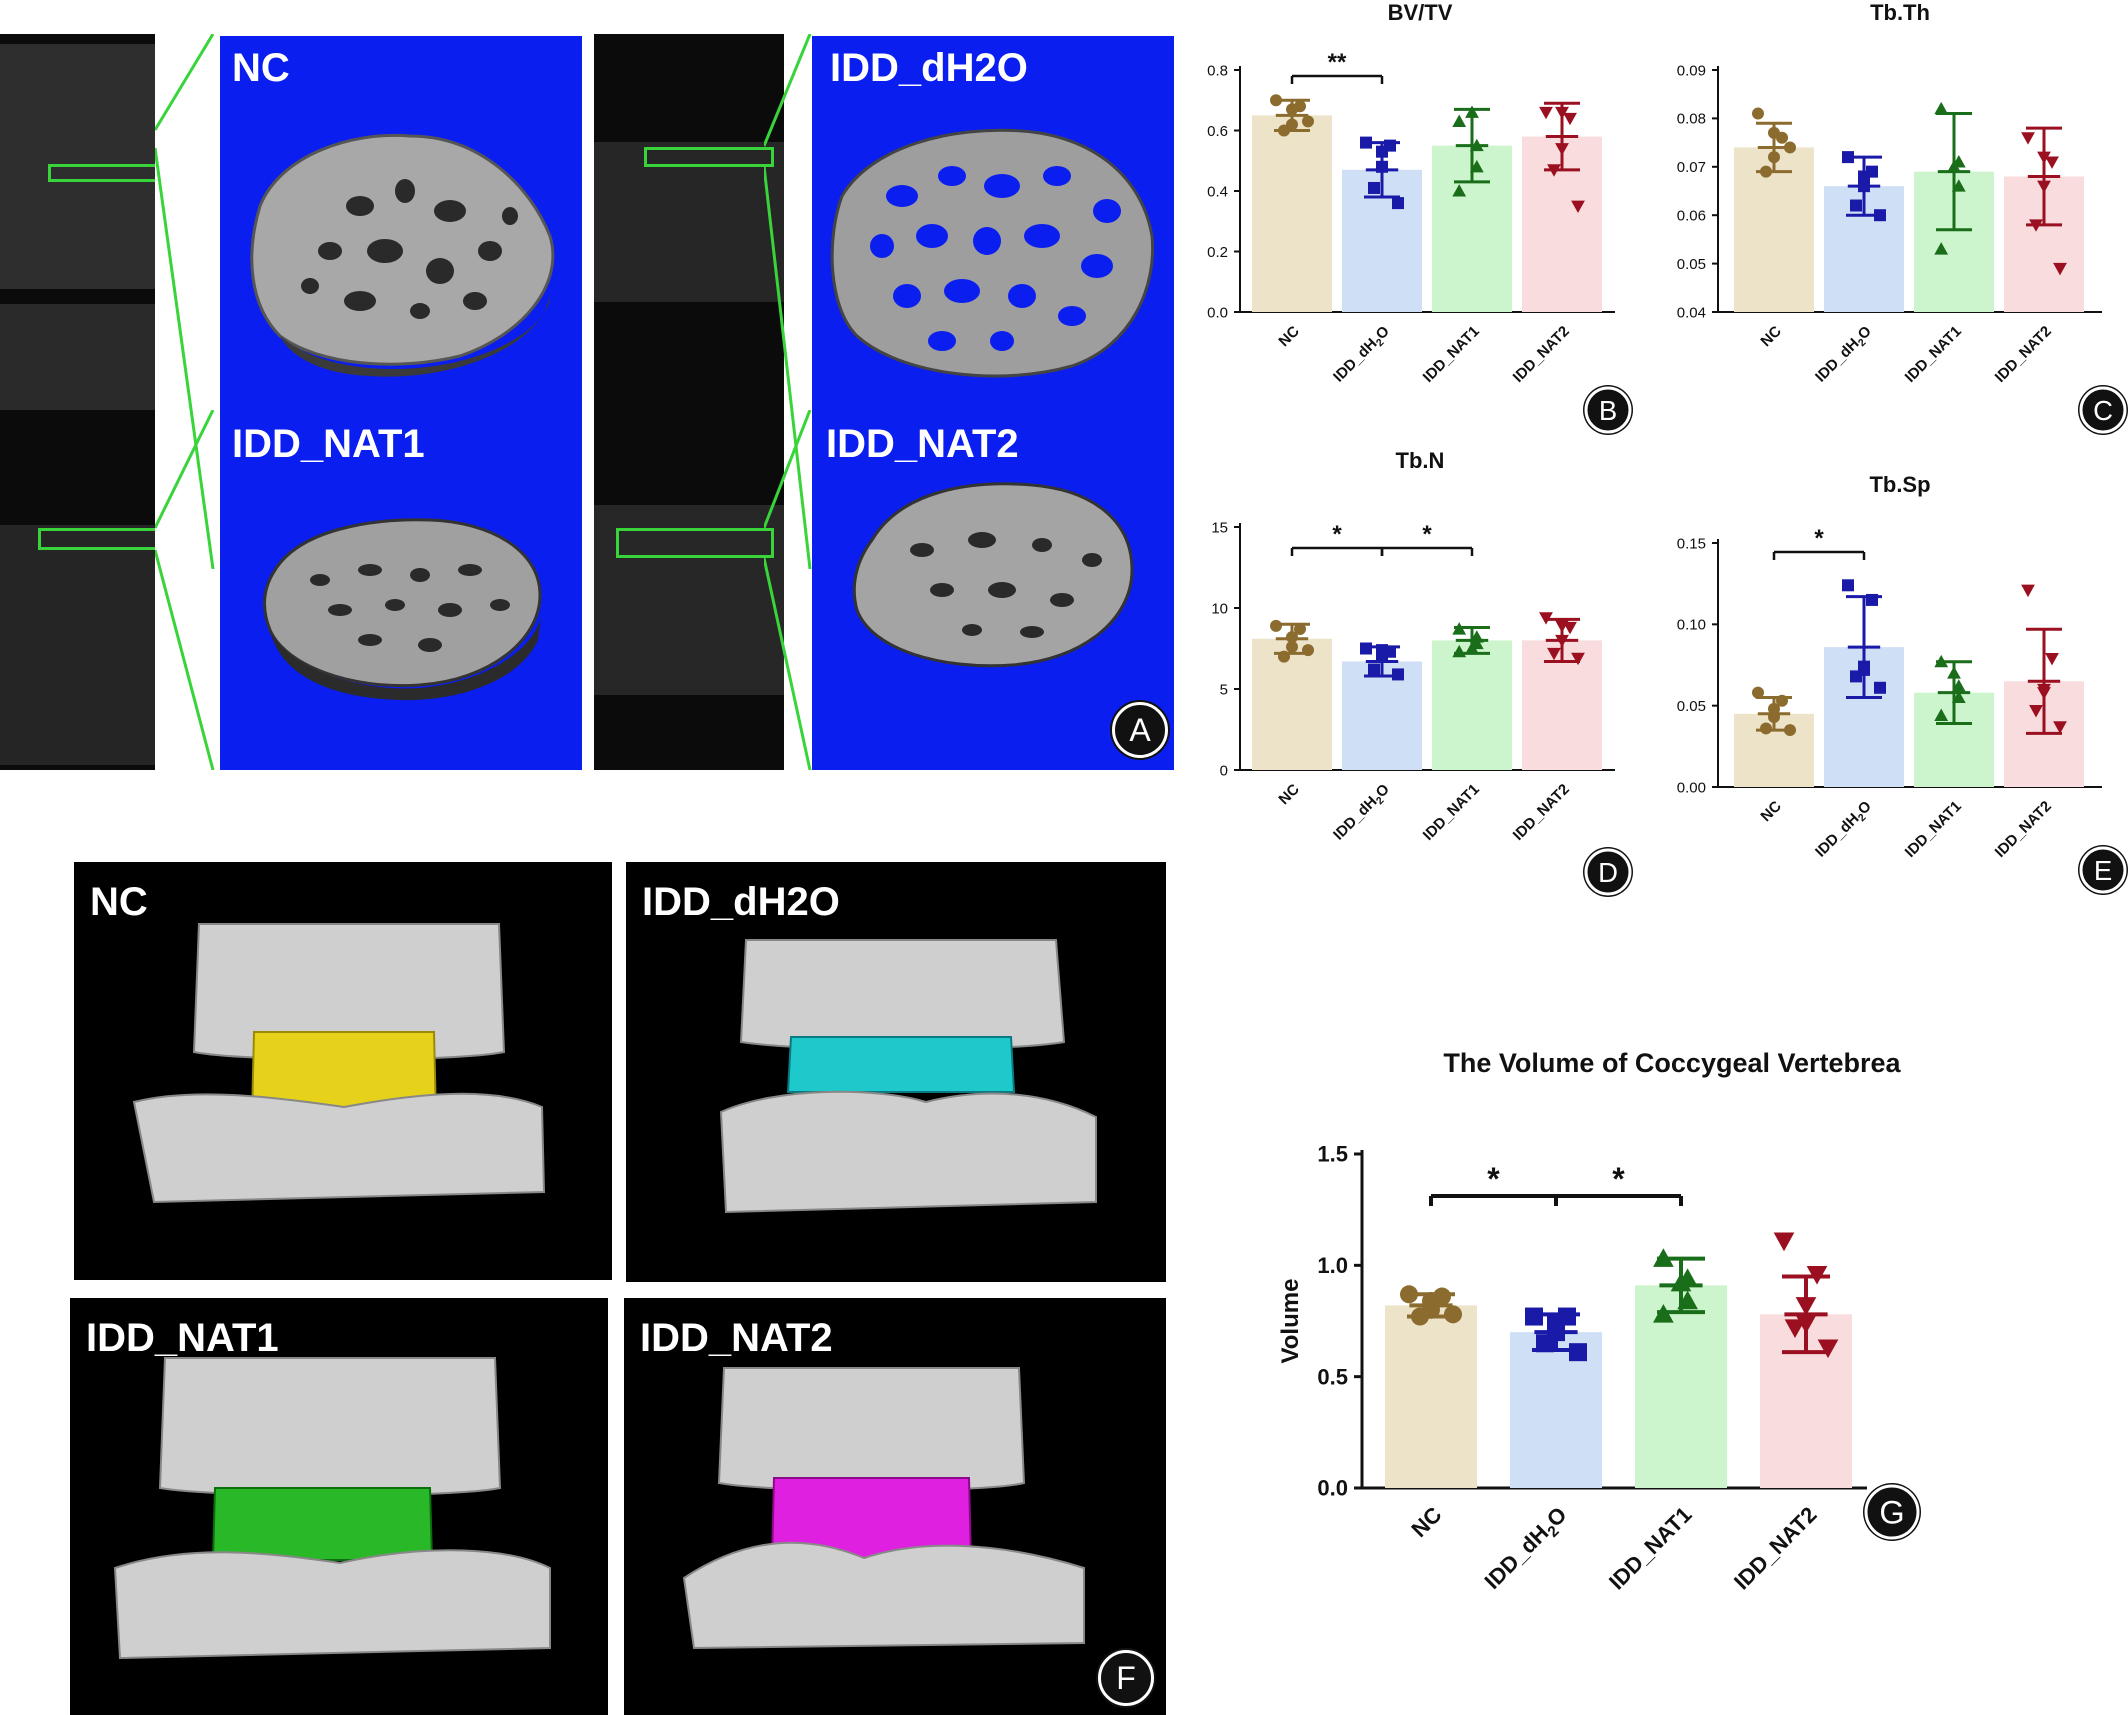 This screenshot has height=1715, width=2128. I want to click on panel-label-text: G, so click(1891, 1513).